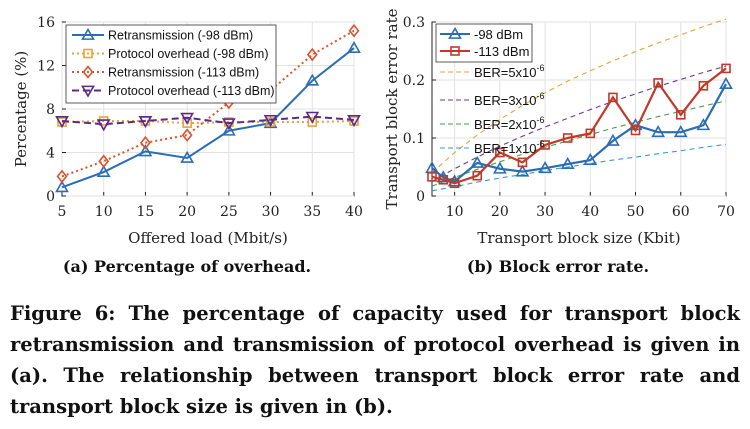 This screenshot has width=750, height=429. I want to click on x-tick-label: 70, so click(726, 212).